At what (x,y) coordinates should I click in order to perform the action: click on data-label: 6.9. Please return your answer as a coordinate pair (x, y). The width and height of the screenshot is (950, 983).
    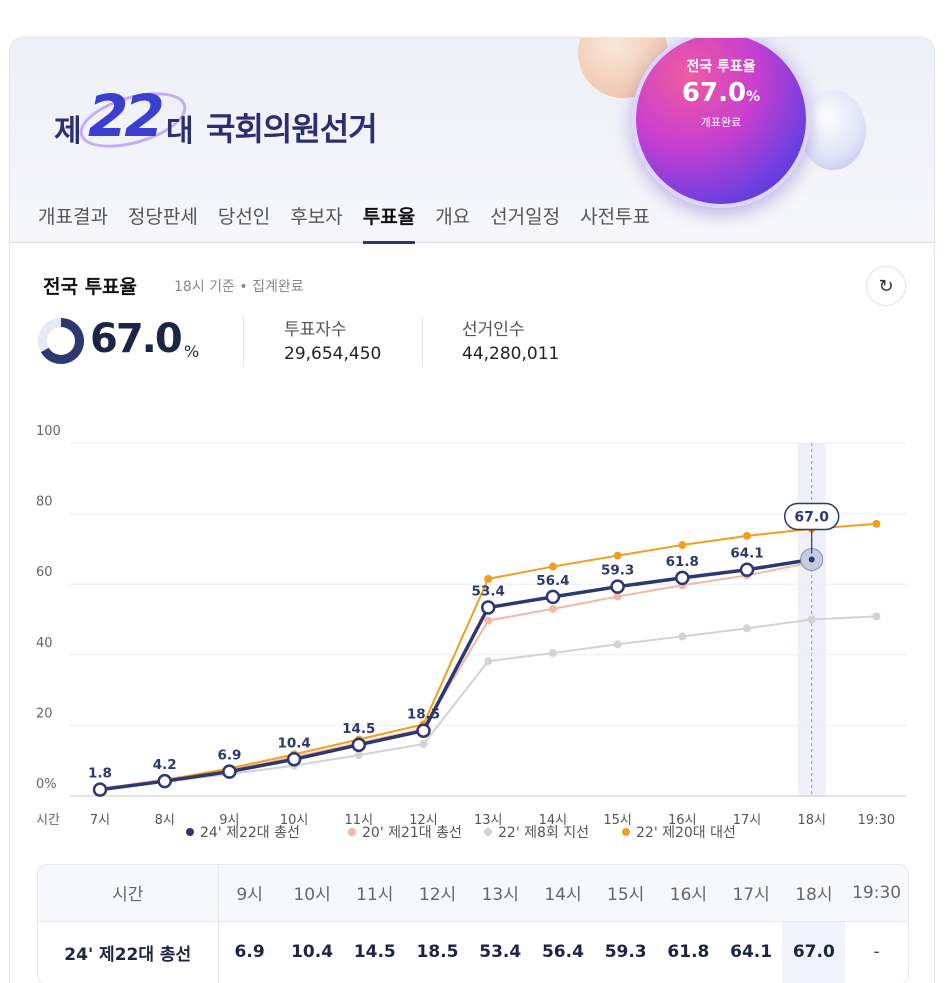
    Looking at the image, I should click on (229, 756).